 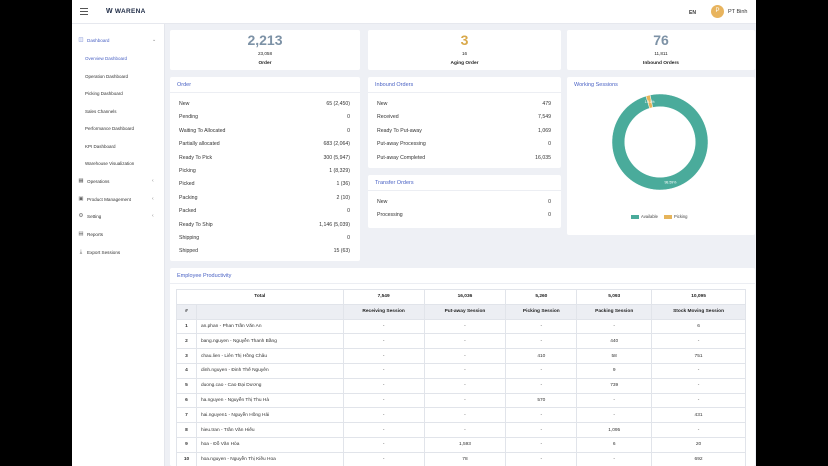 What do you see at coordinates (106, 58) in the screenshot?
I see `sidebar-sub-overview-dashboard: Overview Dashboard` at bounding box center [106, 58].